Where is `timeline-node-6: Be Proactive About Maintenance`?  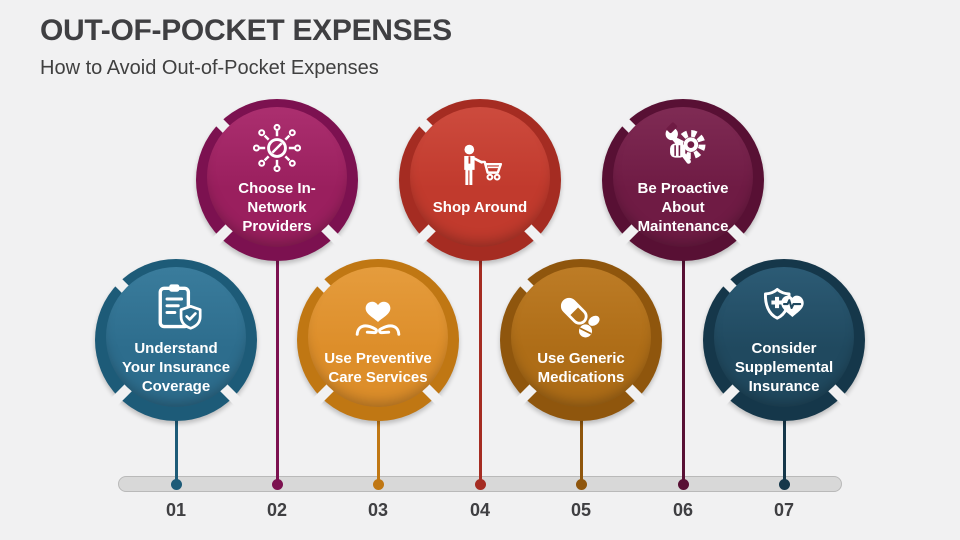
timeline-node-6: Be Proactive About Maintenance is located at coordinates (683, 180).